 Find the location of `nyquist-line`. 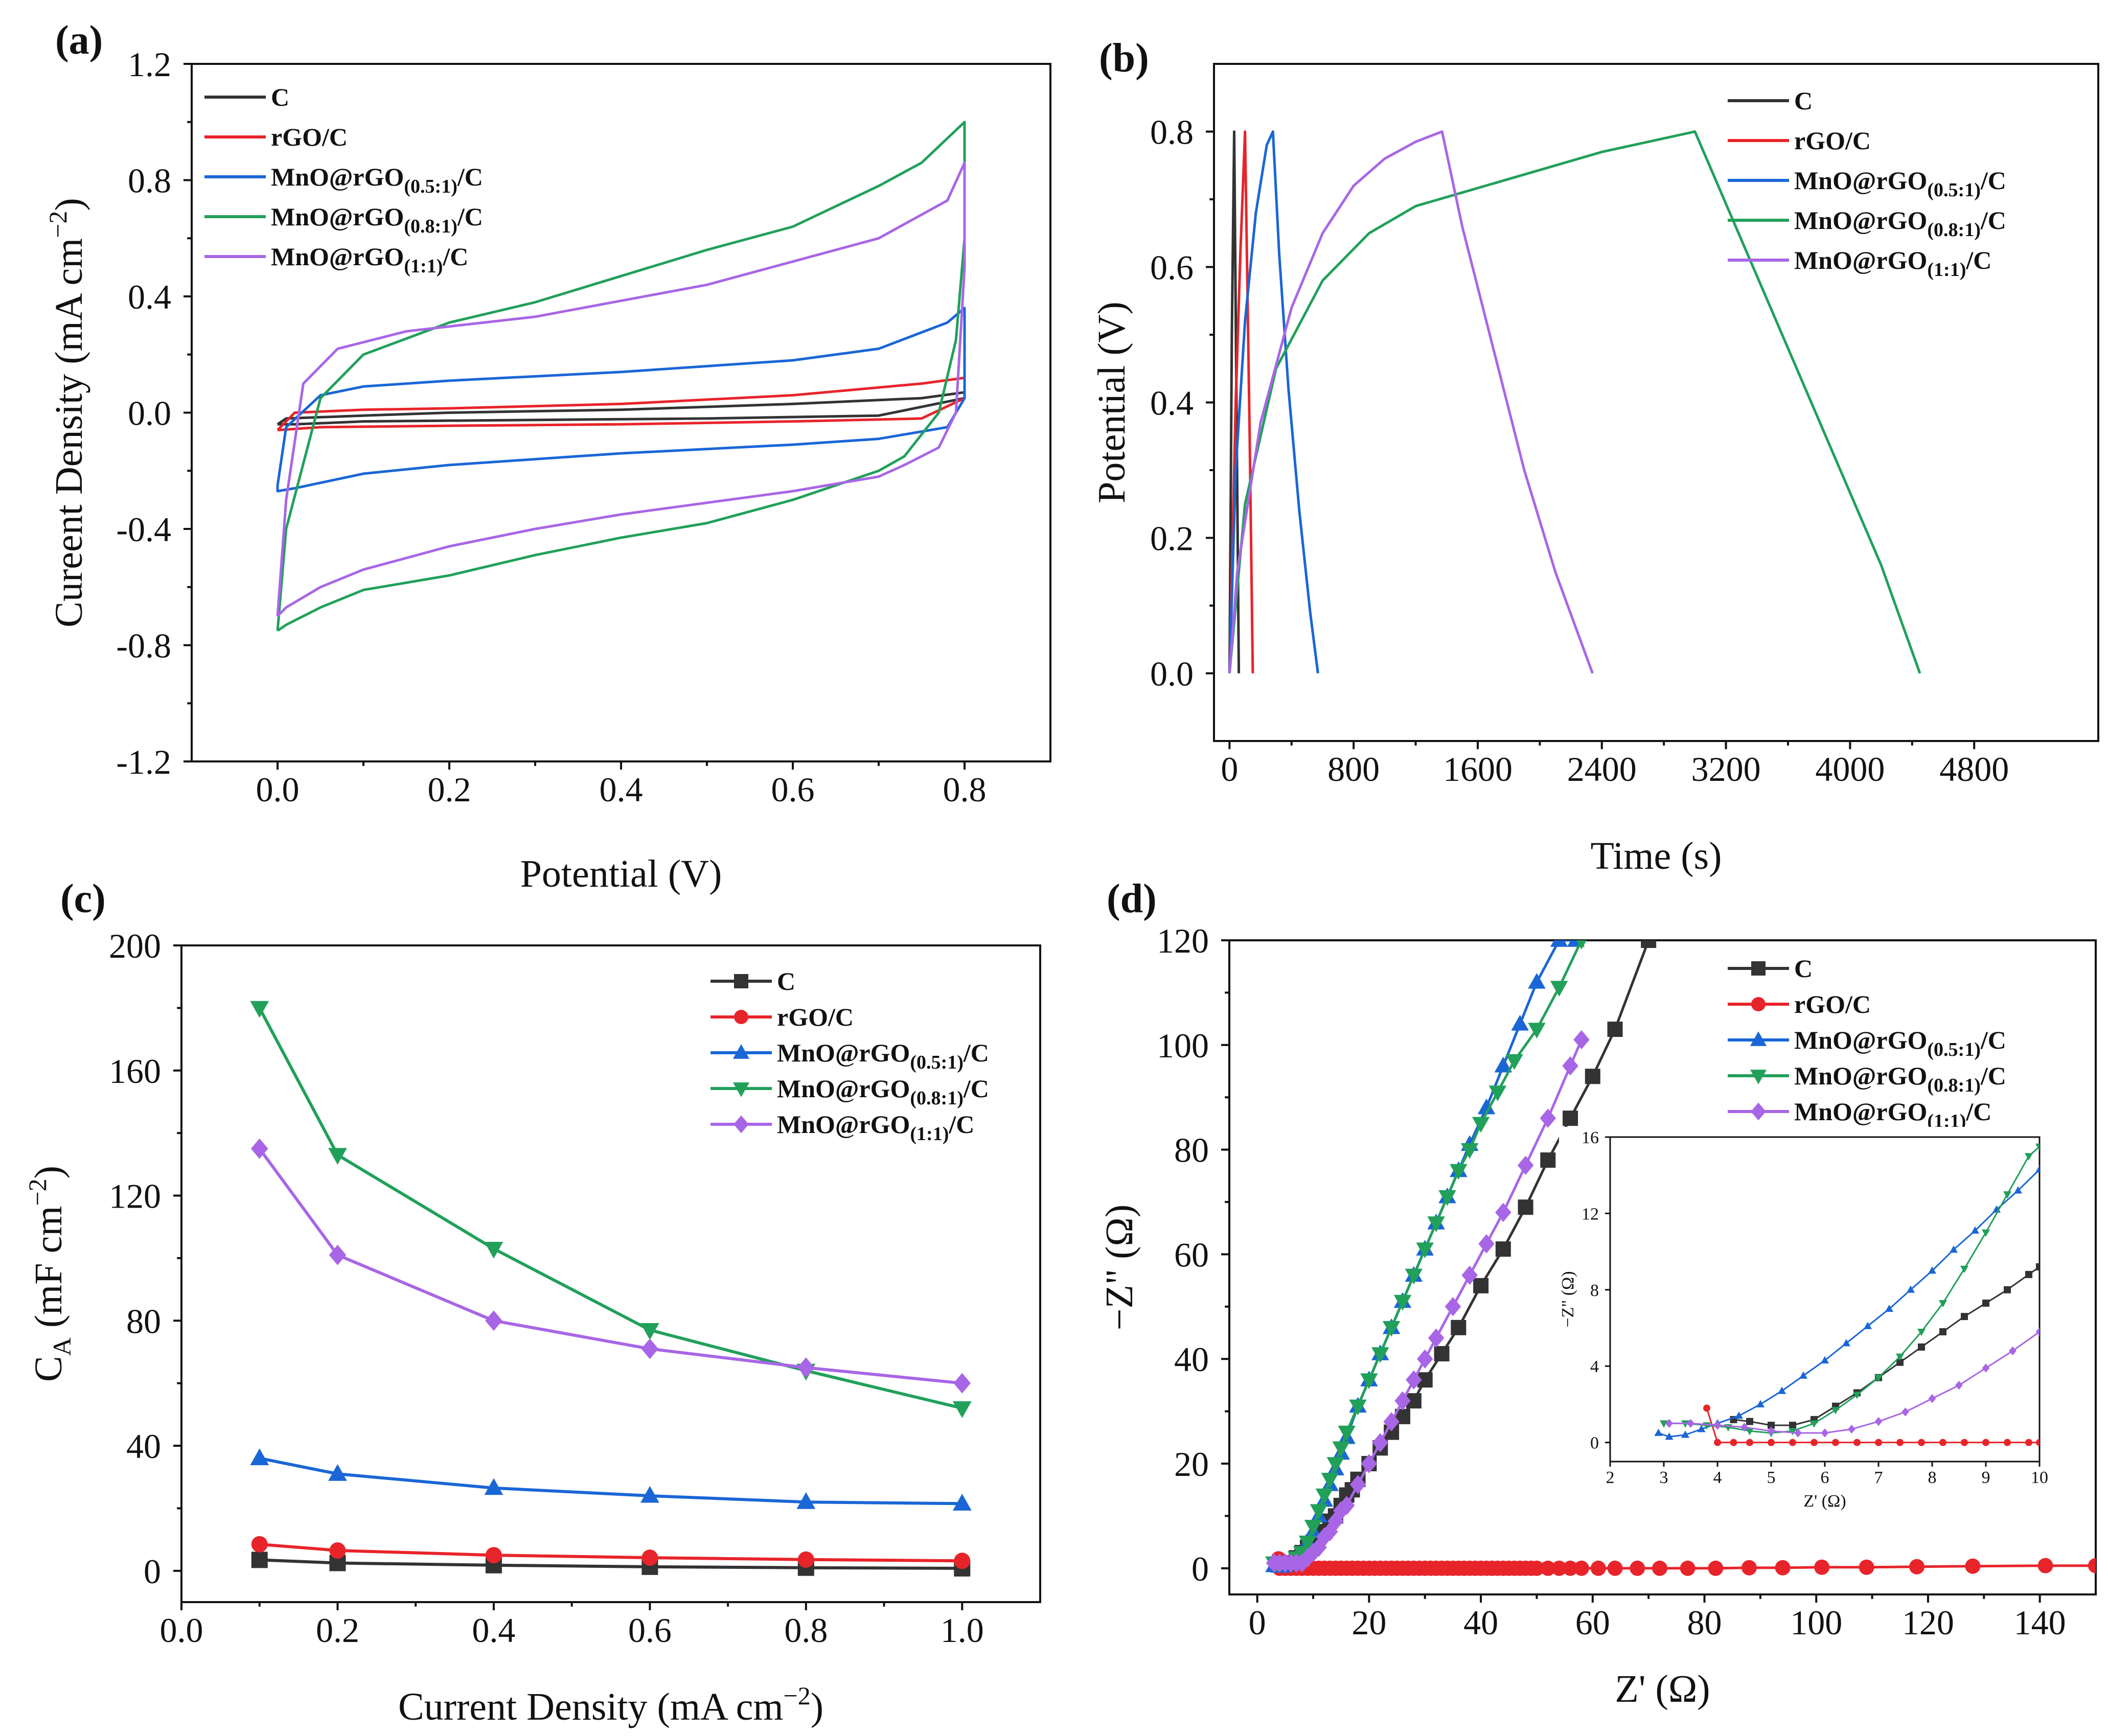

nyquist-line is located at coordinates (1428, 1302).